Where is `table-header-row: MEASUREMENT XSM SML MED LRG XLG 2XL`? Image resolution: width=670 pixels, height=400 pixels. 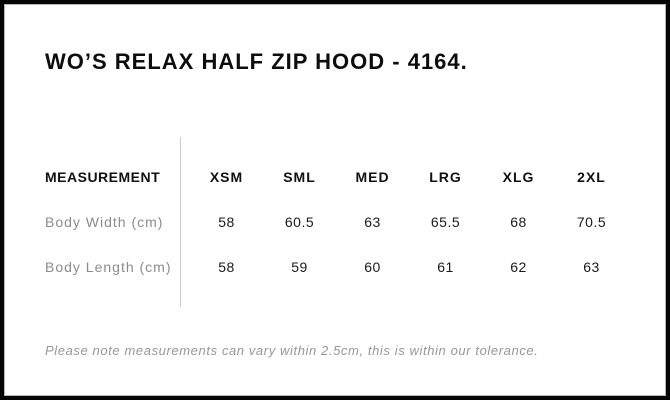 table-header-row: MEASUREMENT XSM SML MED LRG XLG 2XL is located at coordinates (335, 177).